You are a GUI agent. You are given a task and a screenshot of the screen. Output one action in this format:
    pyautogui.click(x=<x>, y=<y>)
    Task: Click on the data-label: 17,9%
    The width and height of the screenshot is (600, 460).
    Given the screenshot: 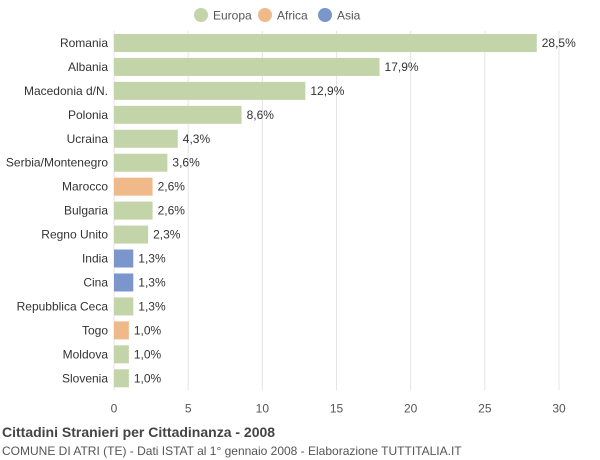 What is the action you would take?
    pyautogui.click(x=402, y=67)
    